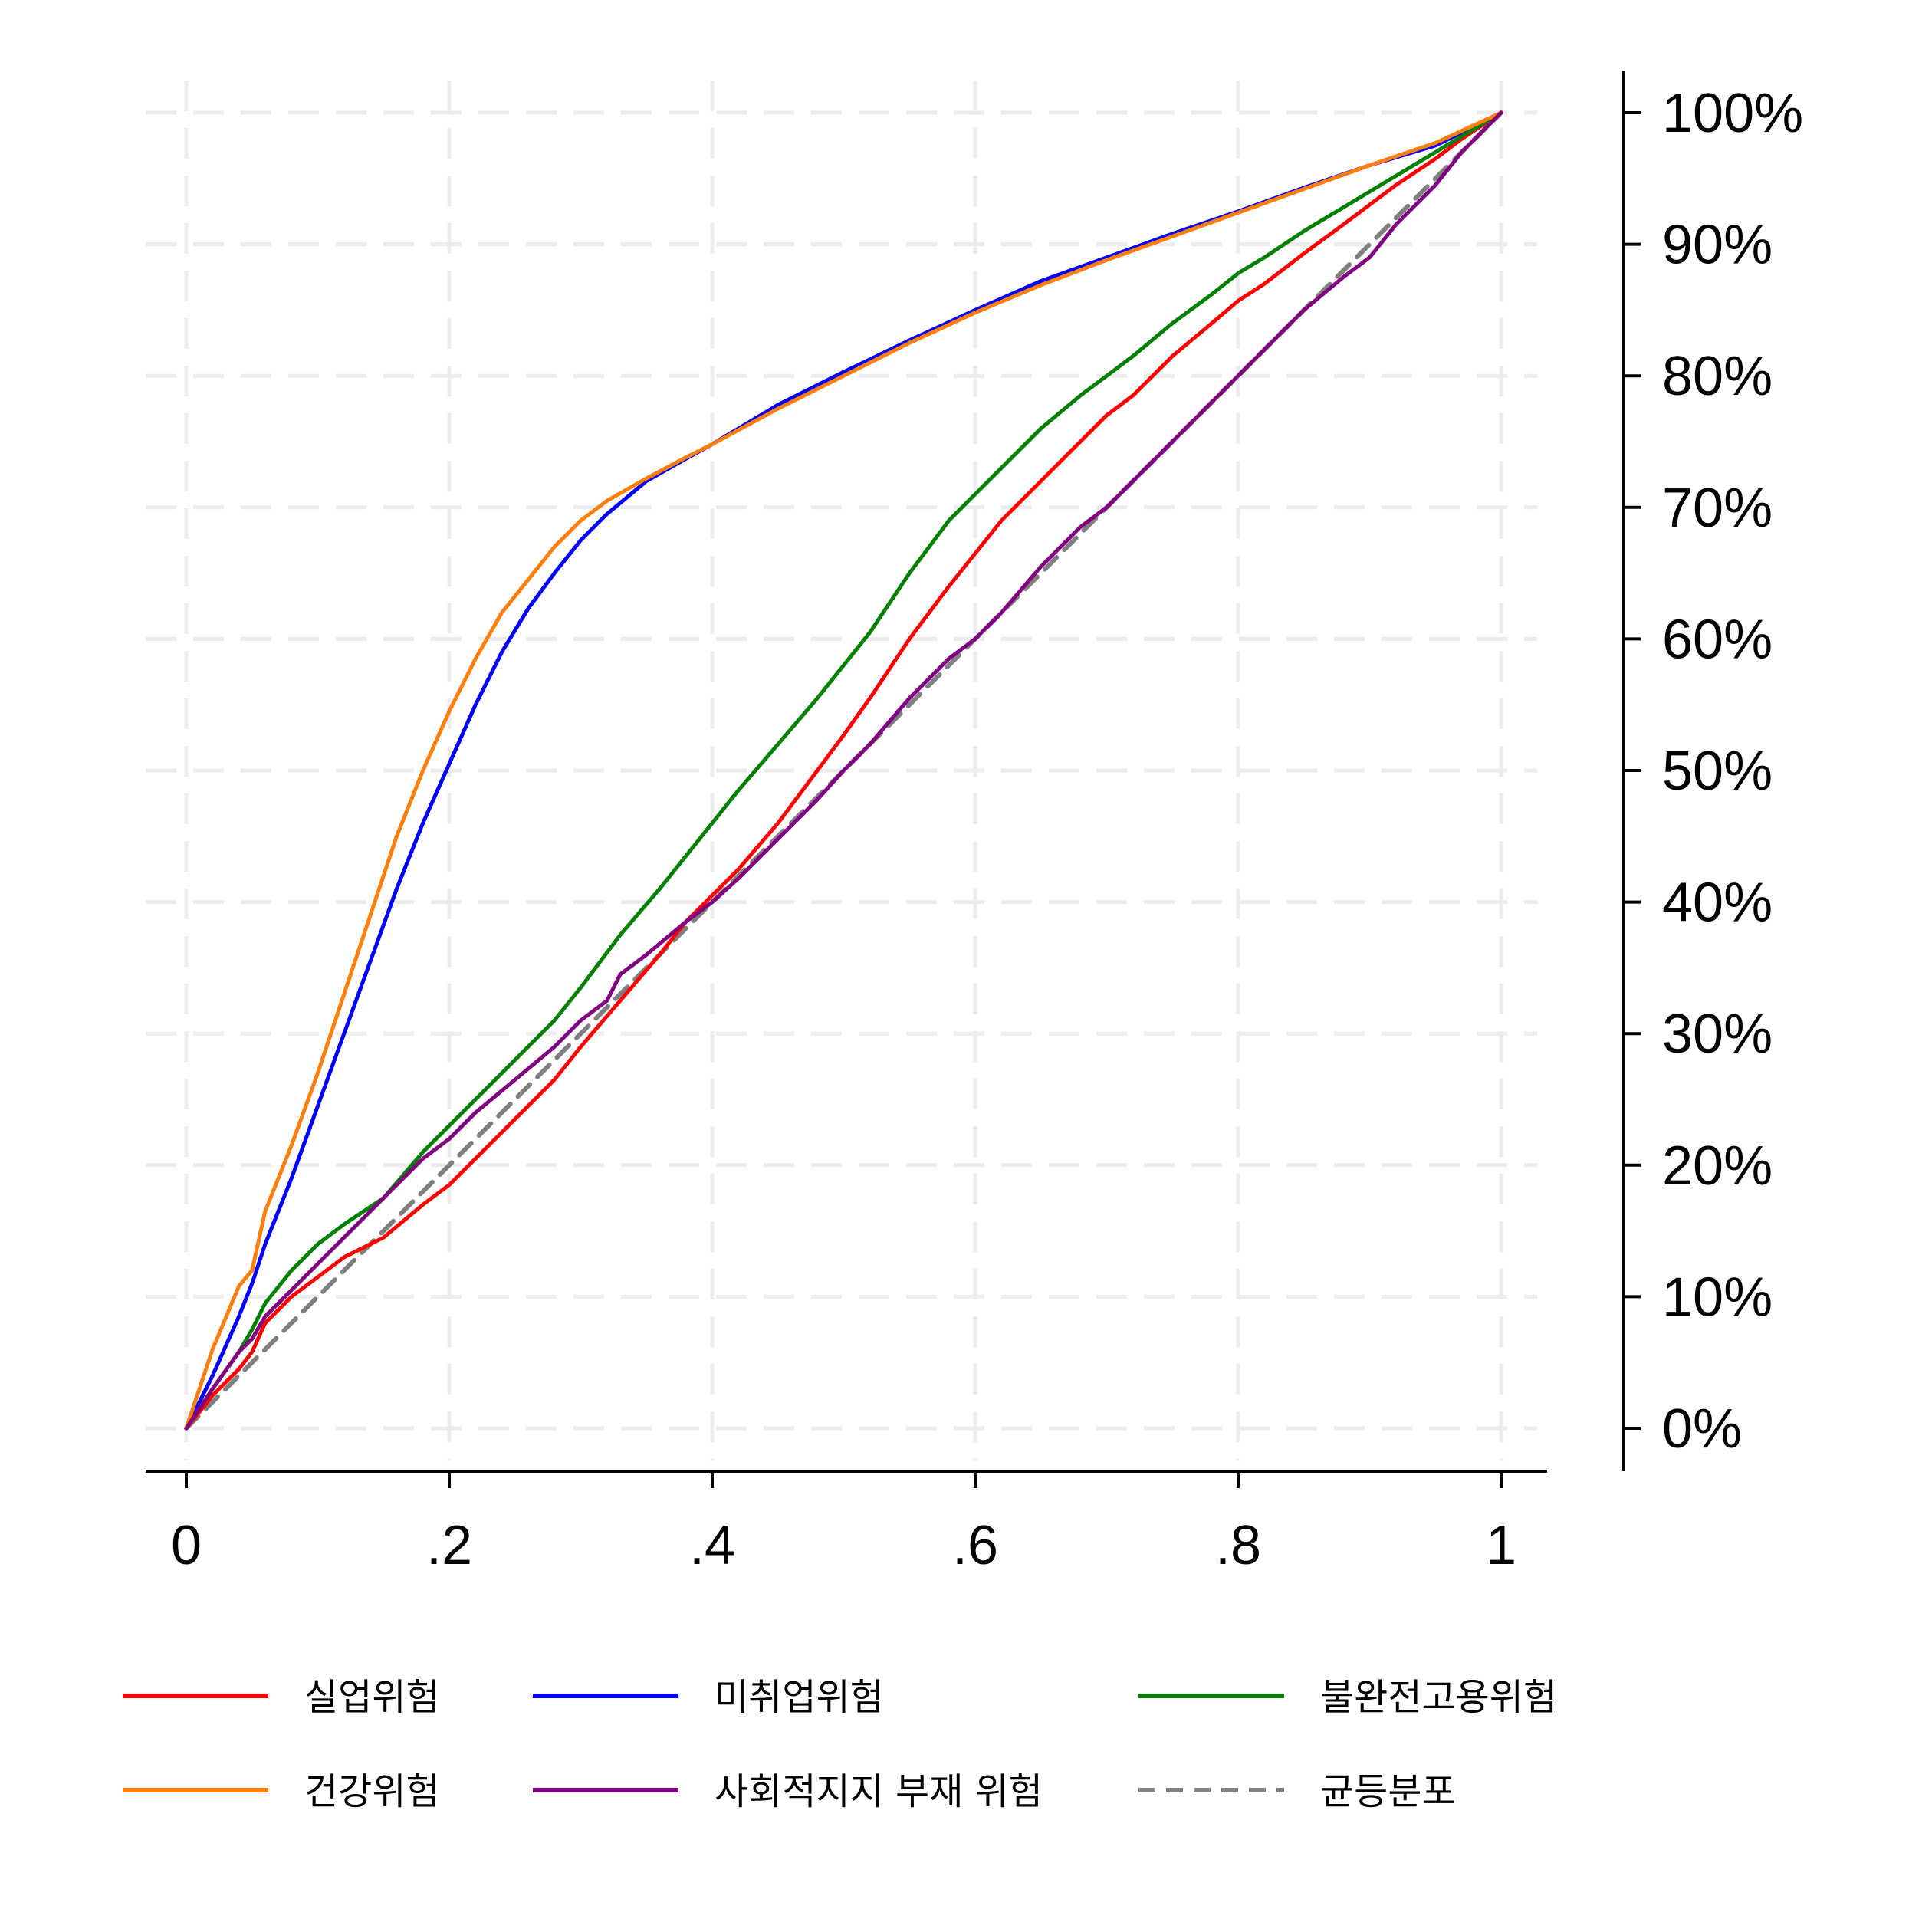 This screenshot has width=1932, height=1932. What do you see at coordinates (1388, 1791) in the screenshot?
I see `legend-label-5: 균등분포` at bounding box center [1388, 1791].